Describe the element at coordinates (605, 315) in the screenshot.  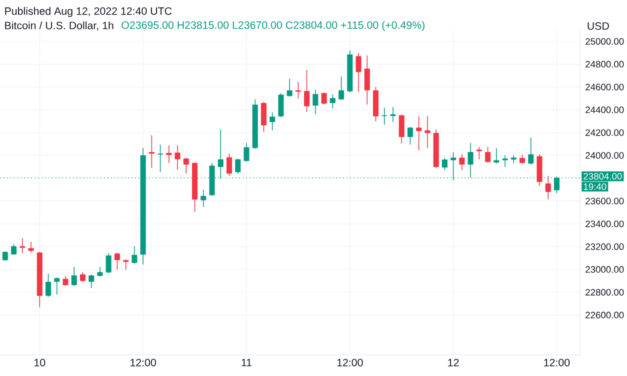
I see `y-tick-label: 22600.00` at that location.